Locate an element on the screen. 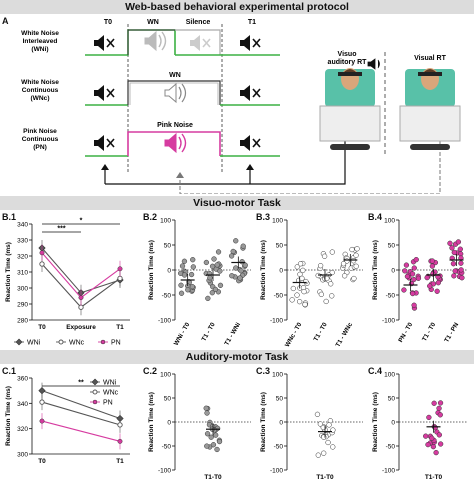  speaker-sound-icon-outline is located at coordinates (175, 93).